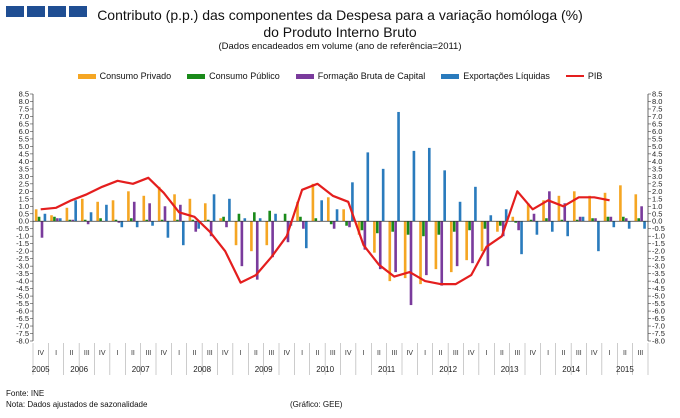 This screenshot has width=680, height=418. What do you see at coordinates (24, 221) in the screenshot?
I see `y-tick-label-left: 0.0` at bounding box center [24, 221].